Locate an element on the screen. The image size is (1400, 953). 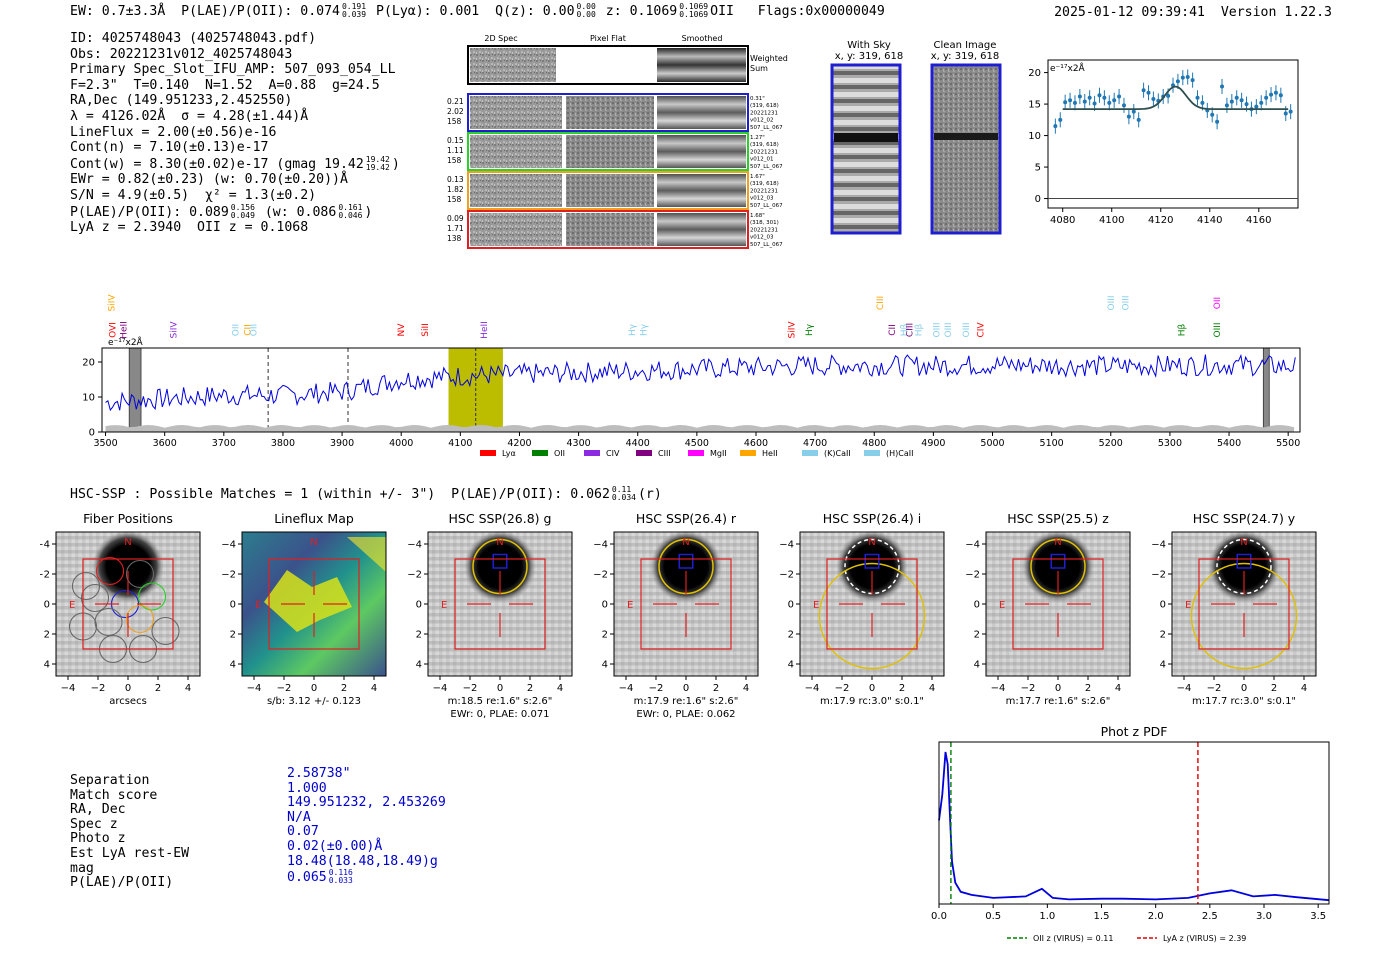
panel-caption: m:17.9 rc:3.0" s:0.1" is located at coordinates (872, 701).